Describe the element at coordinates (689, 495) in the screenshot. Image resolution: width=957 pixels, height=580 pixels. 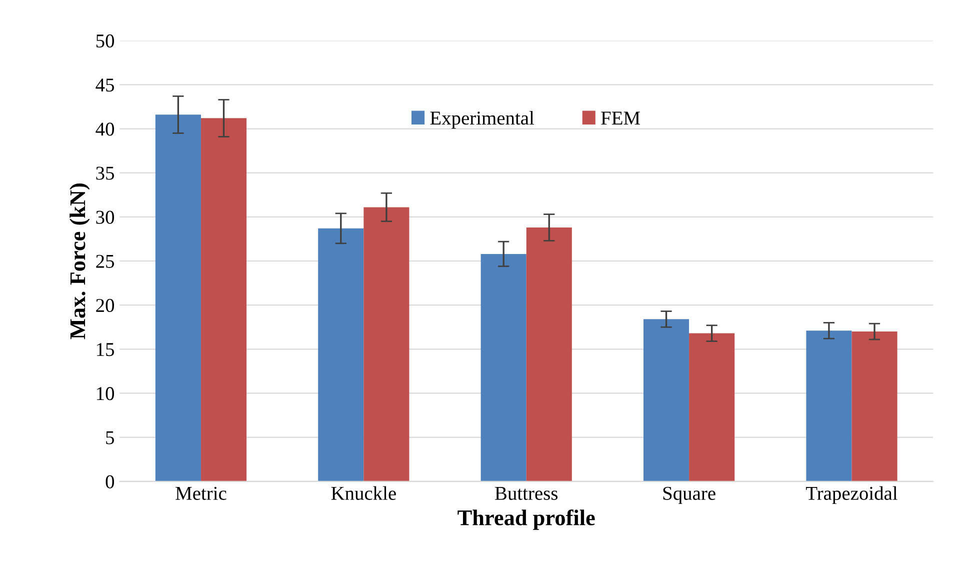
I see `x-tick-label: Square` at that location.